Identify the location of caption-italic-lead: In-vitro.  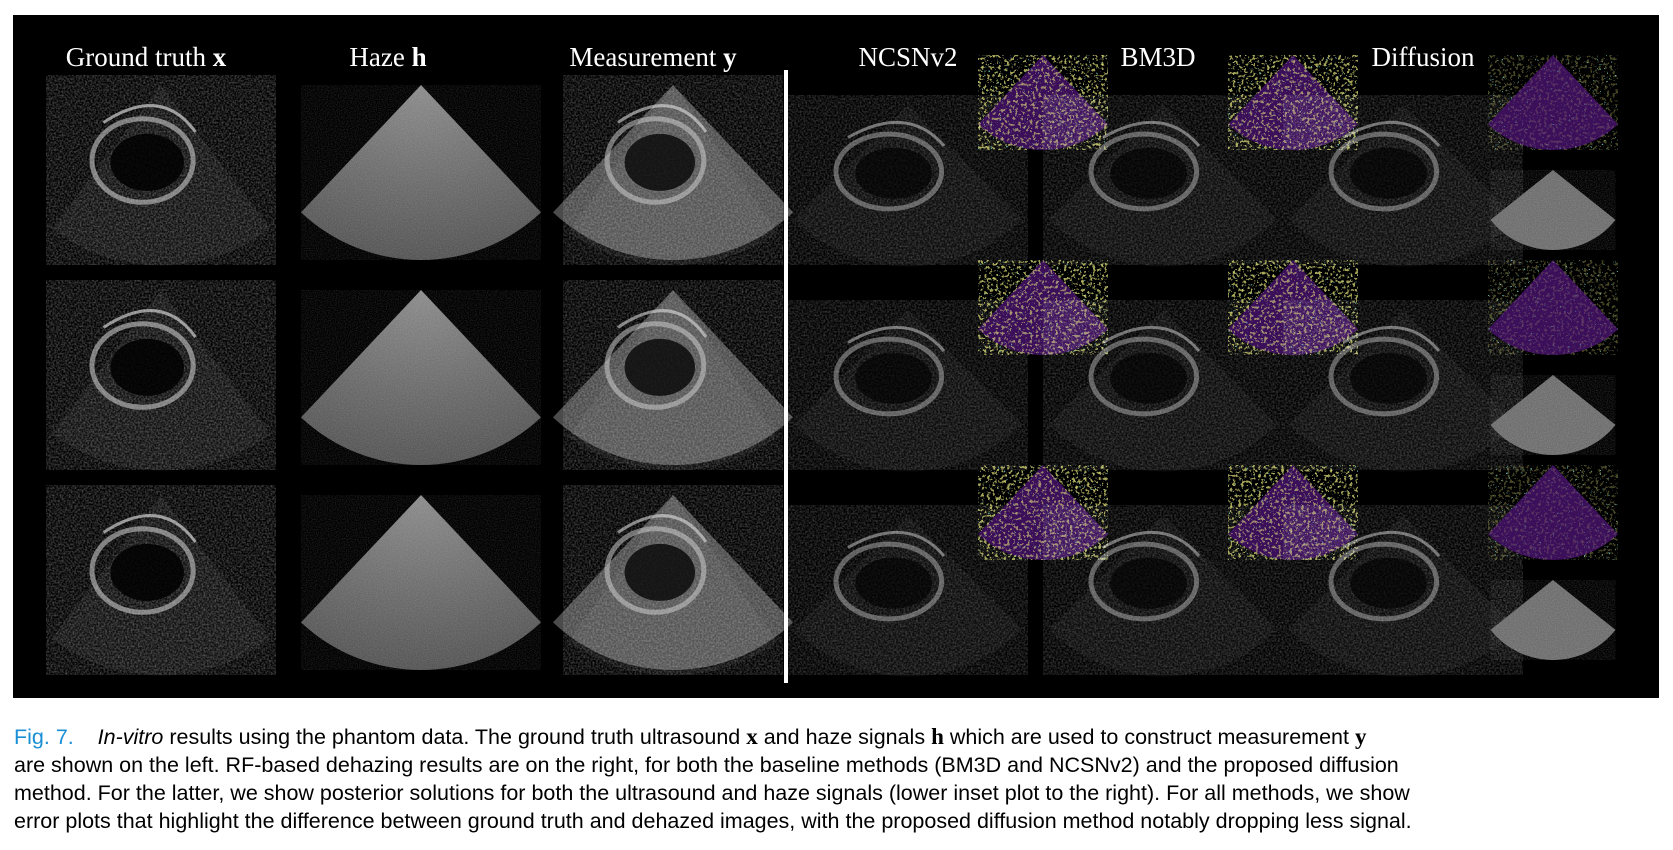
(130, 737).